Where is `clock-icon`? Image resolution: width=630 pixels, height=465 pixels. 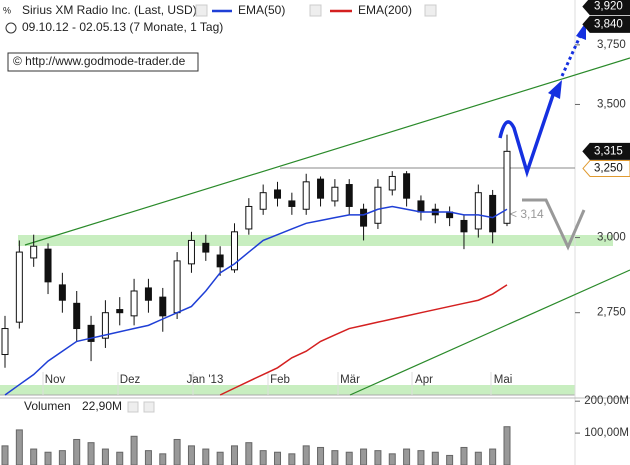 clock-icon is located at coordinates (11, 28).